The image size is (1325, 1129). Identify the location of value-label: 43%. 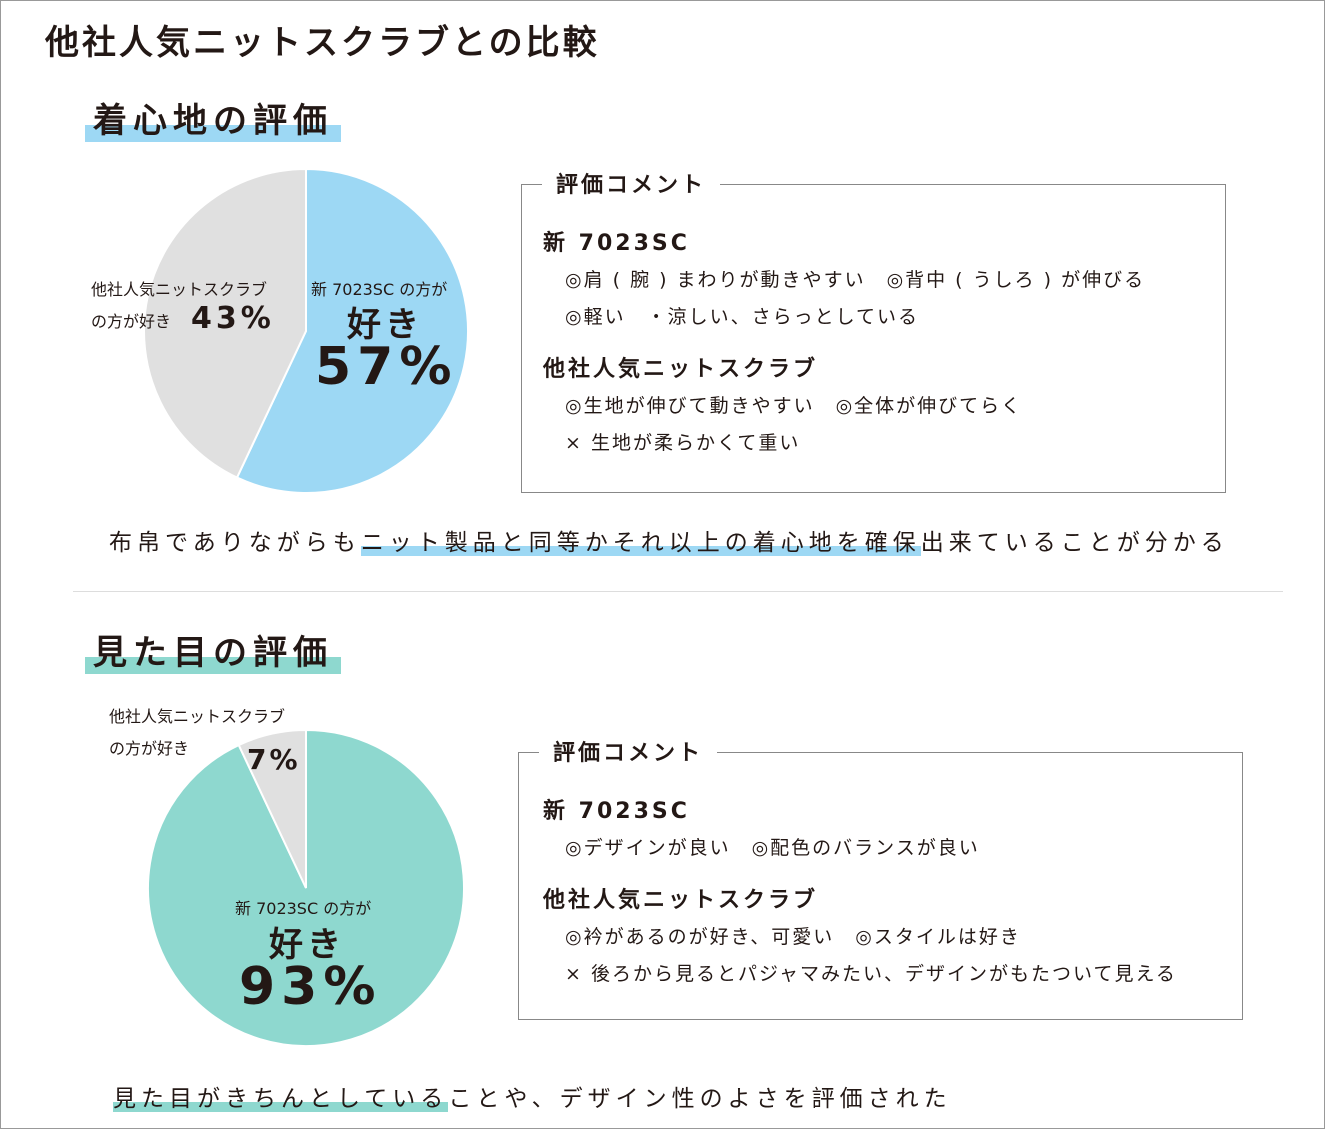
(233, 318).